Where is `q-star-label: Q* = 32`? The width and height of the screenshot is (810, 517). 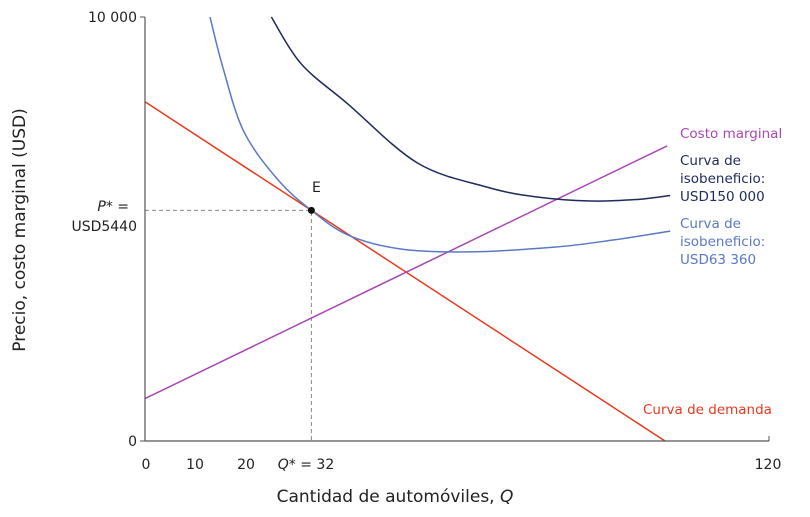 q-star-label: Q* = 32 is located at coordinates (306, 465).